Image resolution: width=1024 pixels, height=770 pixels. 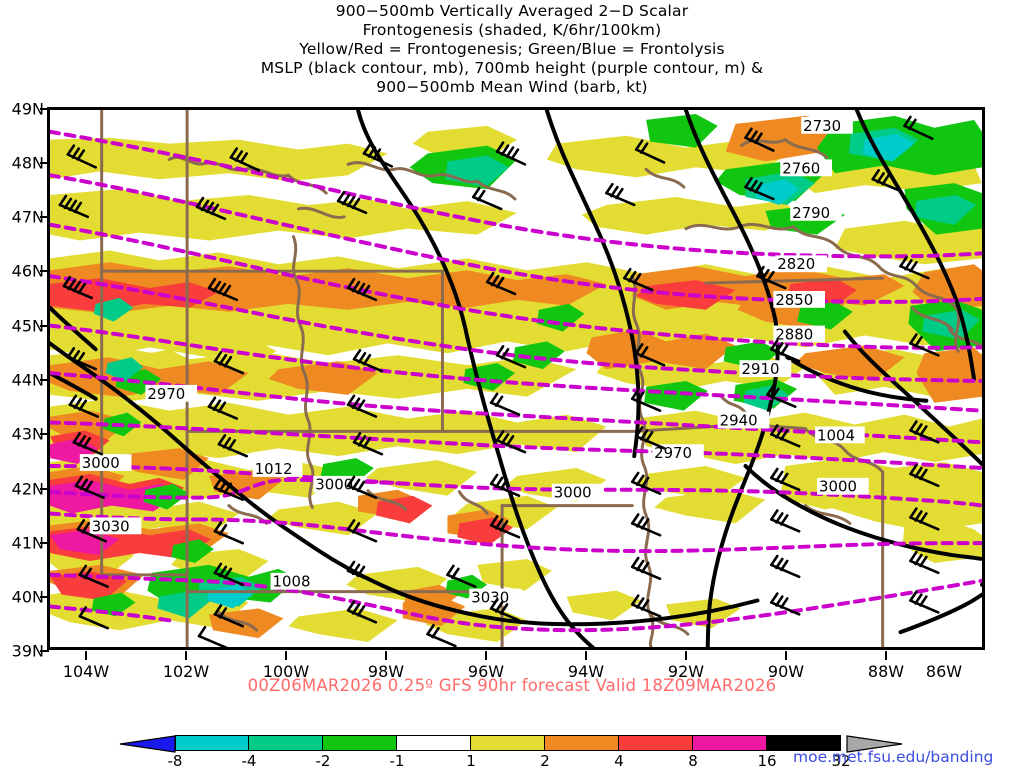 What do you see at coordinates (761, 369) in the screenshot?
I see `svg-text: 2910` at bounding box center [761, 369].